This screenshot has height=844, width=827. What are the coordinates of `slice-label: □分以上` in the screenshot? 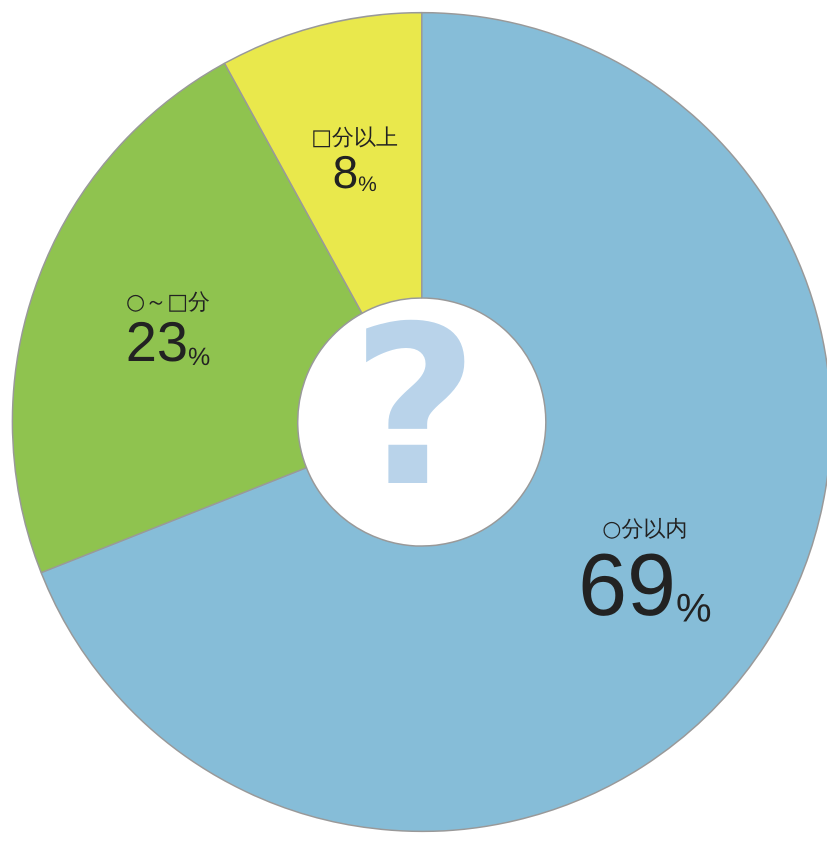 It's located at (354, 137).